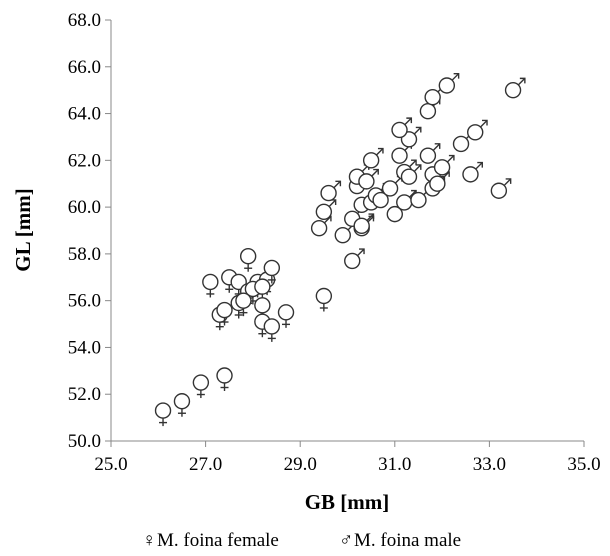 This screenshot has height=556, width=610. I want to click on y-axis-ticks: 50.0 52.0 54.0 56.0 58.0 60.0 62.0 64.0 66.0 68.0, so click(89, 231).